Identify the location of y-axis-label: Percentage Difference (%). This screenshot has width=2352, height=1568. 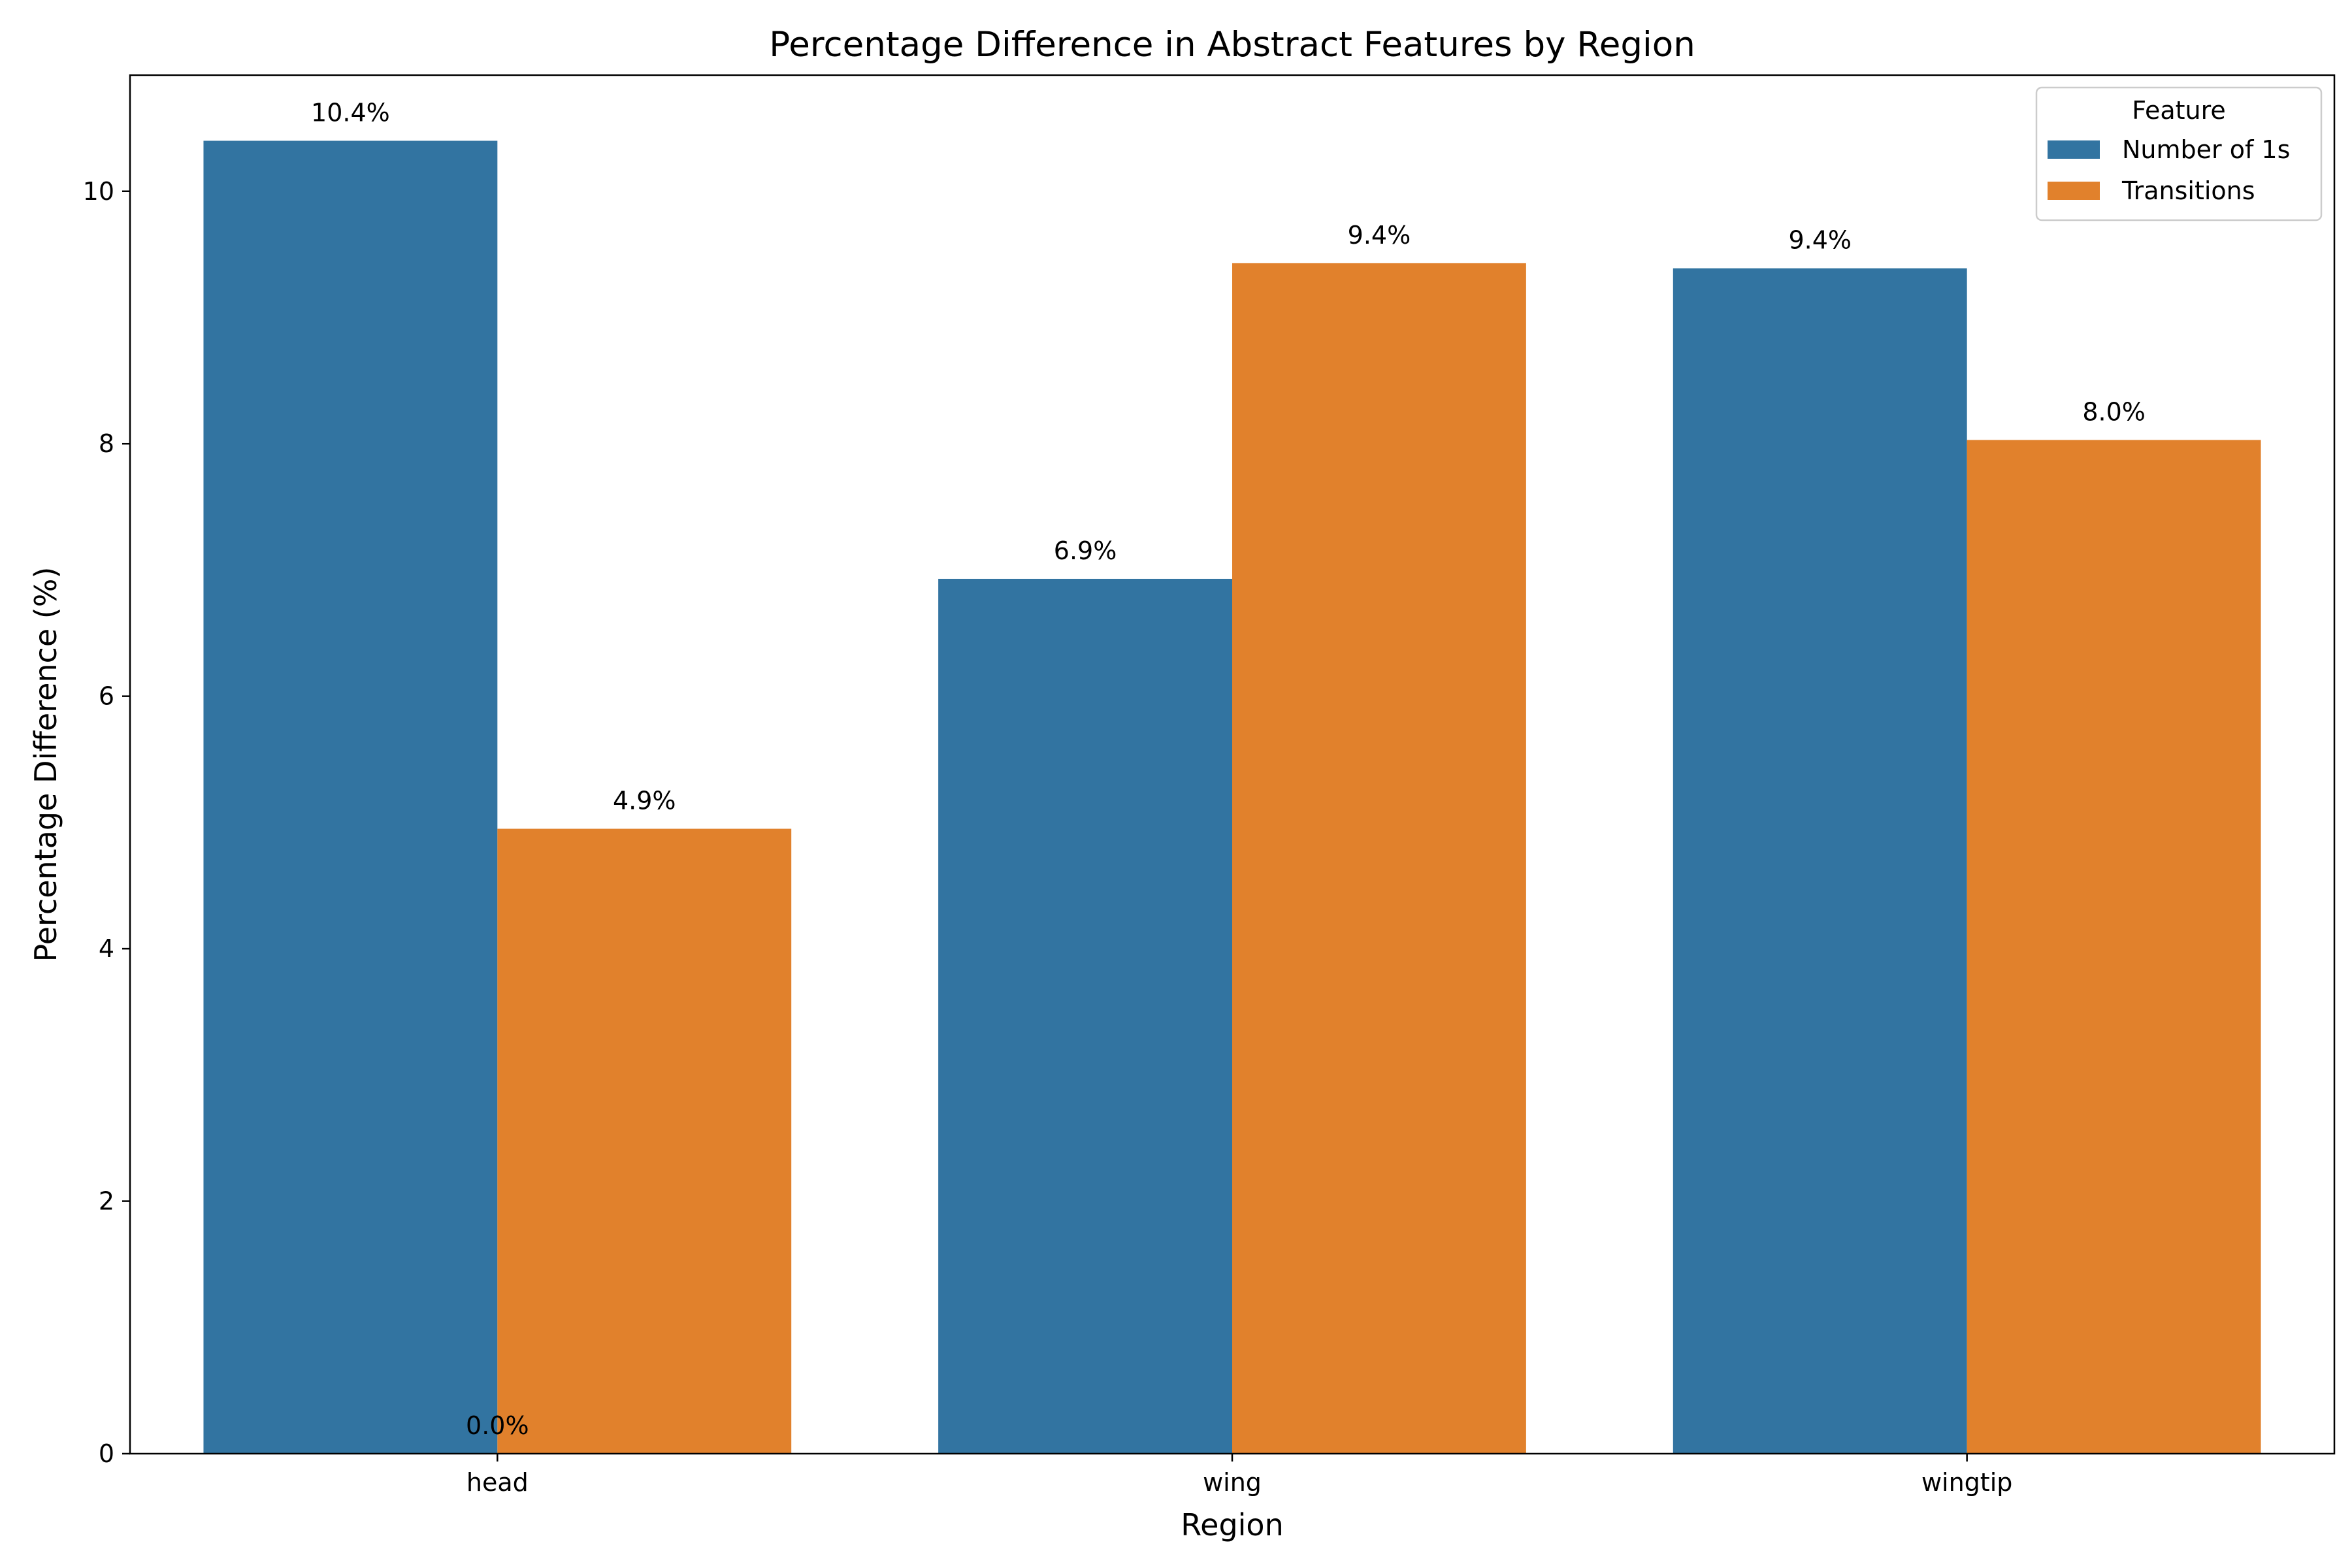
(45, 764).